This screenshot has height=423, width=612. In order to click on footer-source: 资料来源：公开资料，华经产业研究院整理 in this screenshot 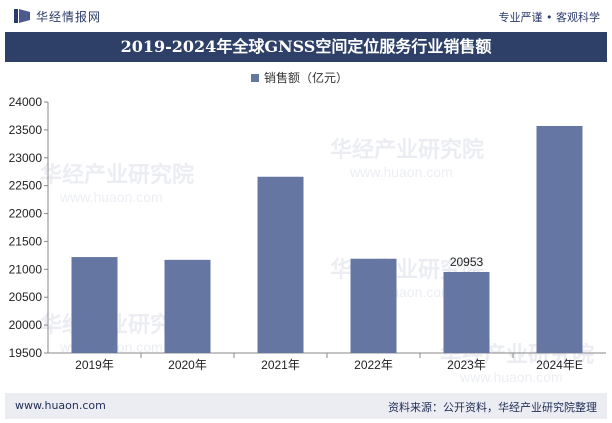, I will do `click(492, 407)`.